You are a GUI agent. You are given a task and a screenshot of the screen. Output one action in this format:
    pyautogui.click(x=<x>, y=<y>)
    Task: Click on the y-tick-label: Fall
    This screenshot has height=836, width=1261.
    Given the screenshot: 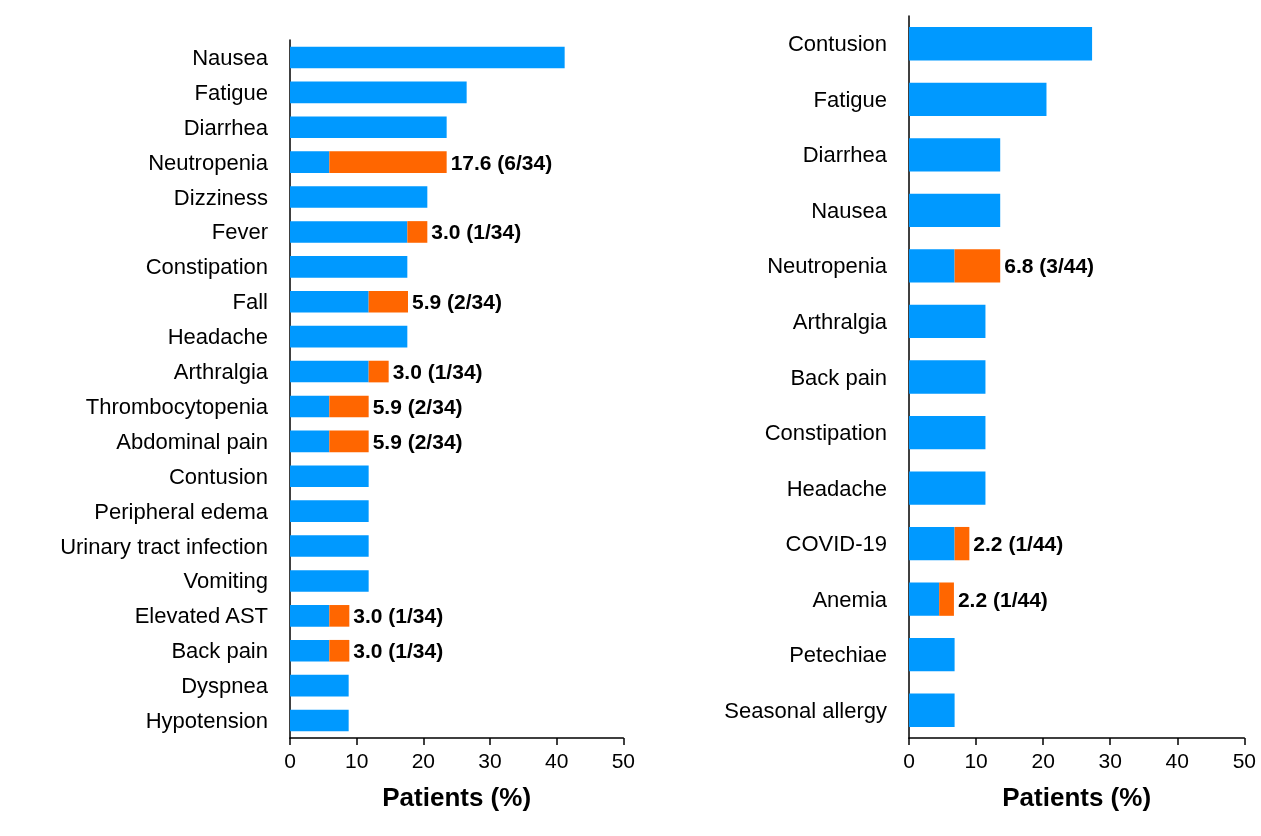 What is the action you would take?
    pyautogui.click(x=250, y=302)
    